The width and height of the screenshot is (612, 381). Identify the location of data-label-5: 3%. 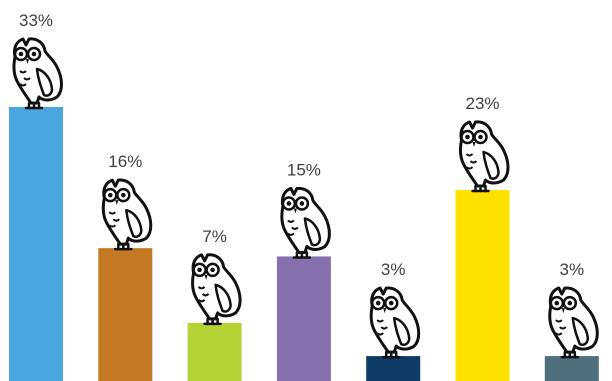
(393, 269).